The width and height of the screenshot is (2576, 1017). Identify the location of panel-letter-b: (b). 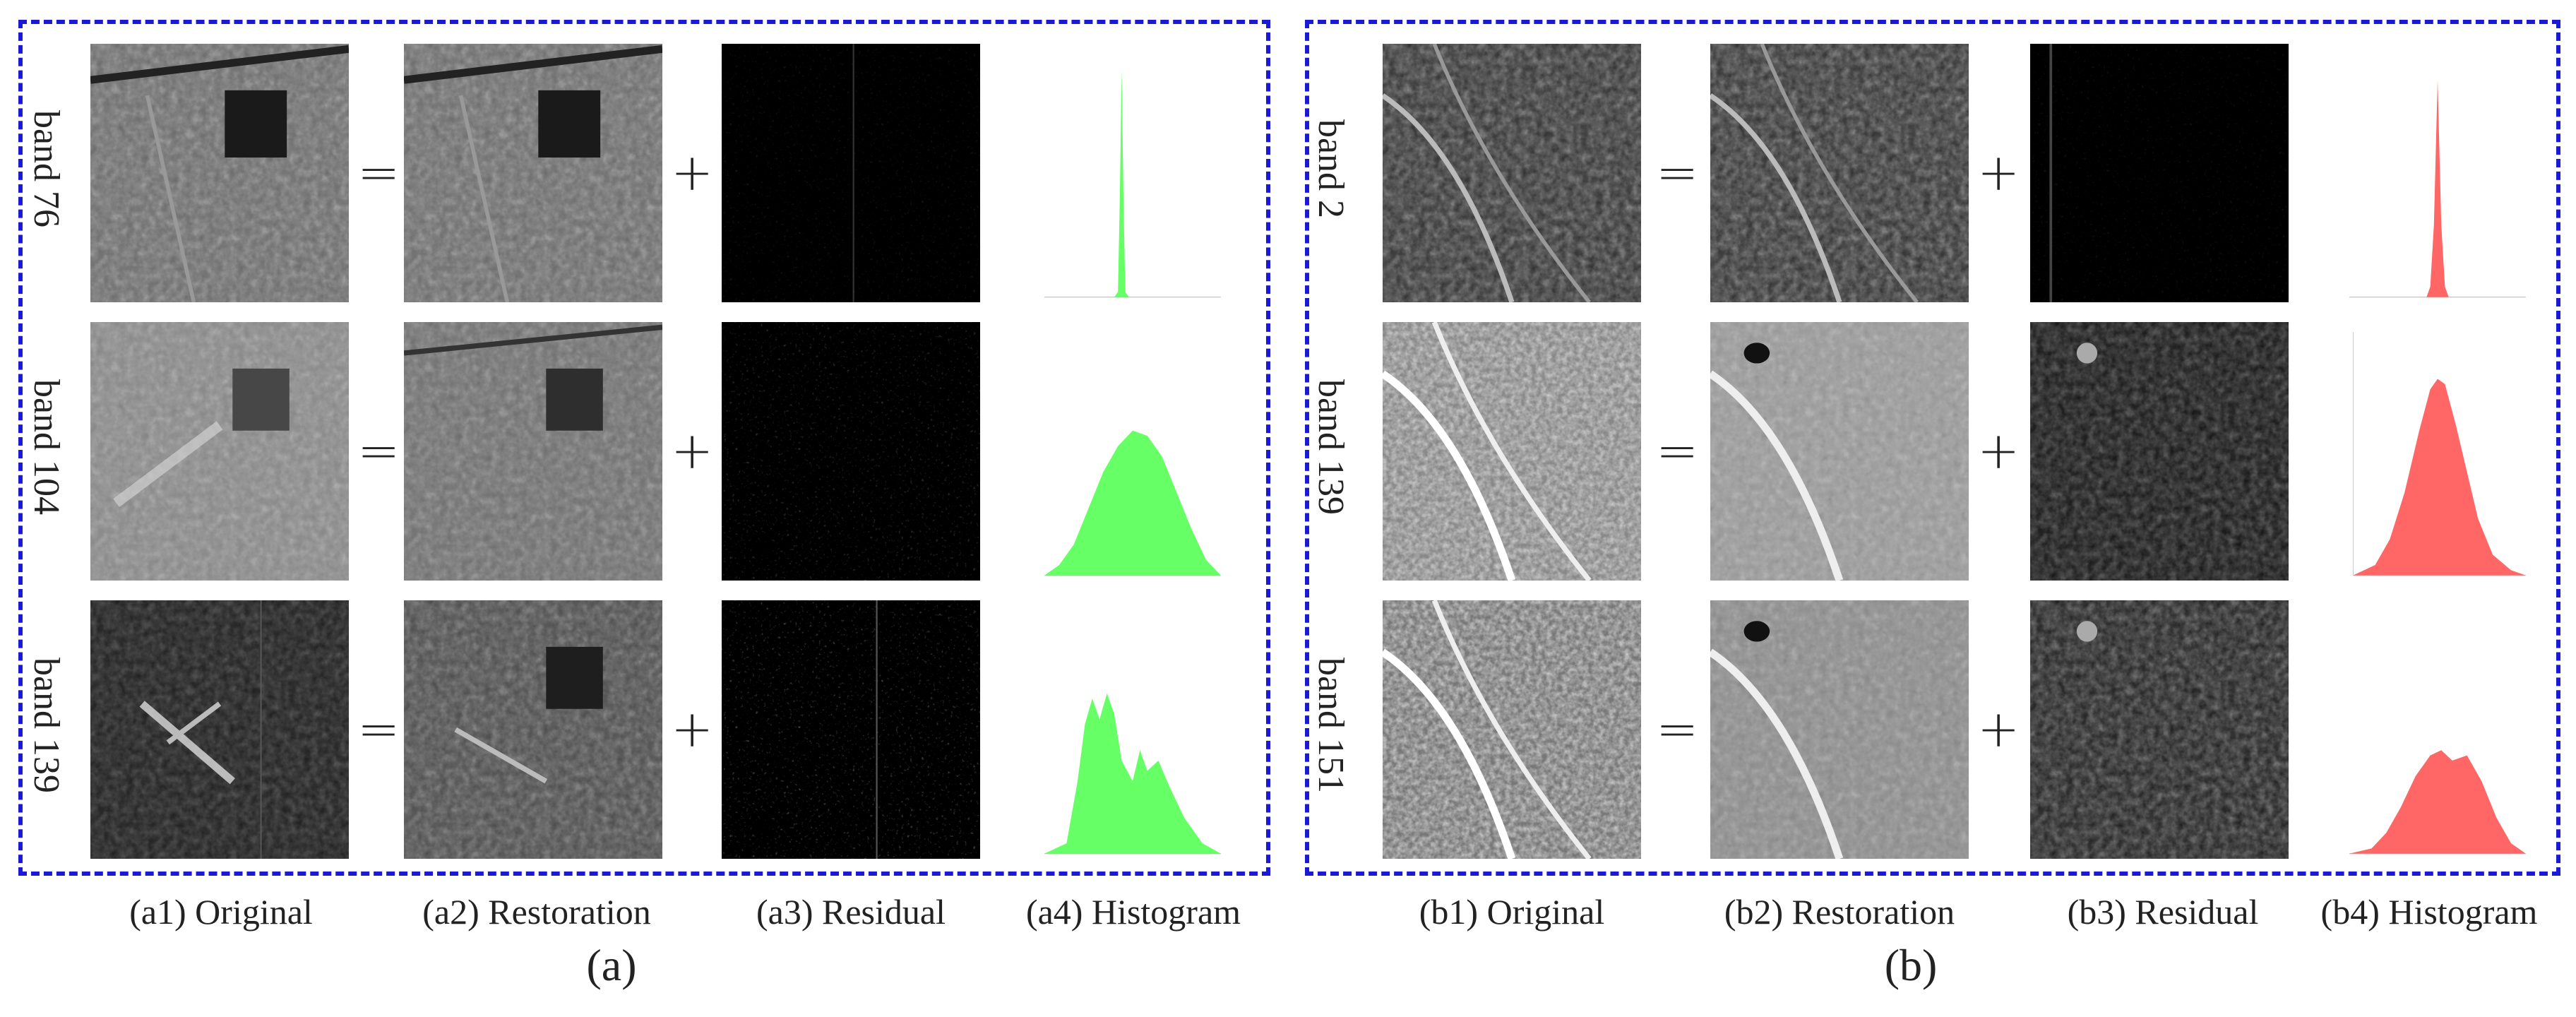
(1911, 965).